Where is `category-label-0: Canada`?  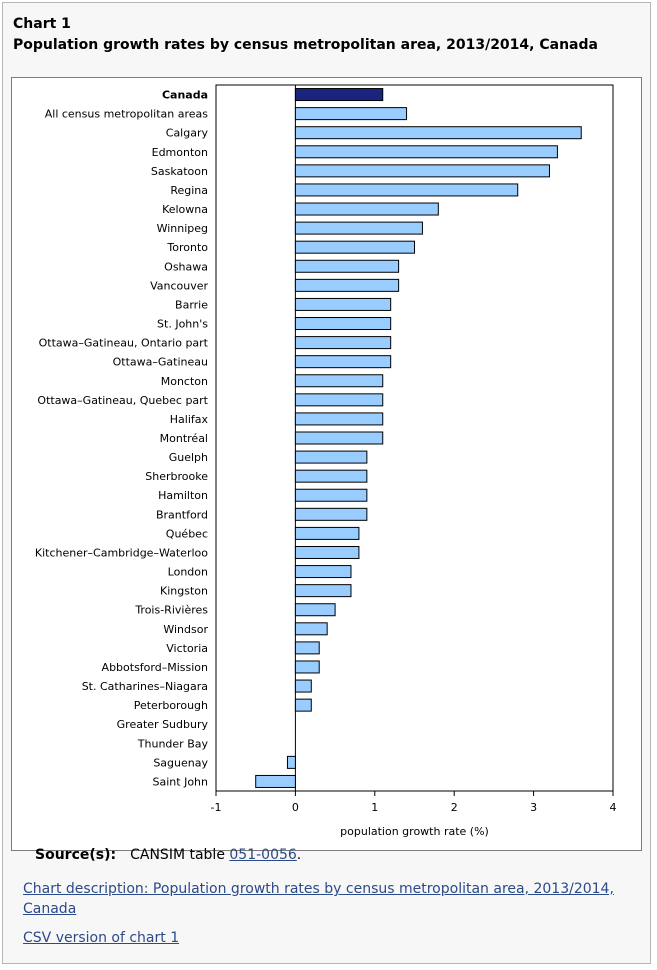
category-label-0: Canada is located at coordinates (185, 95).